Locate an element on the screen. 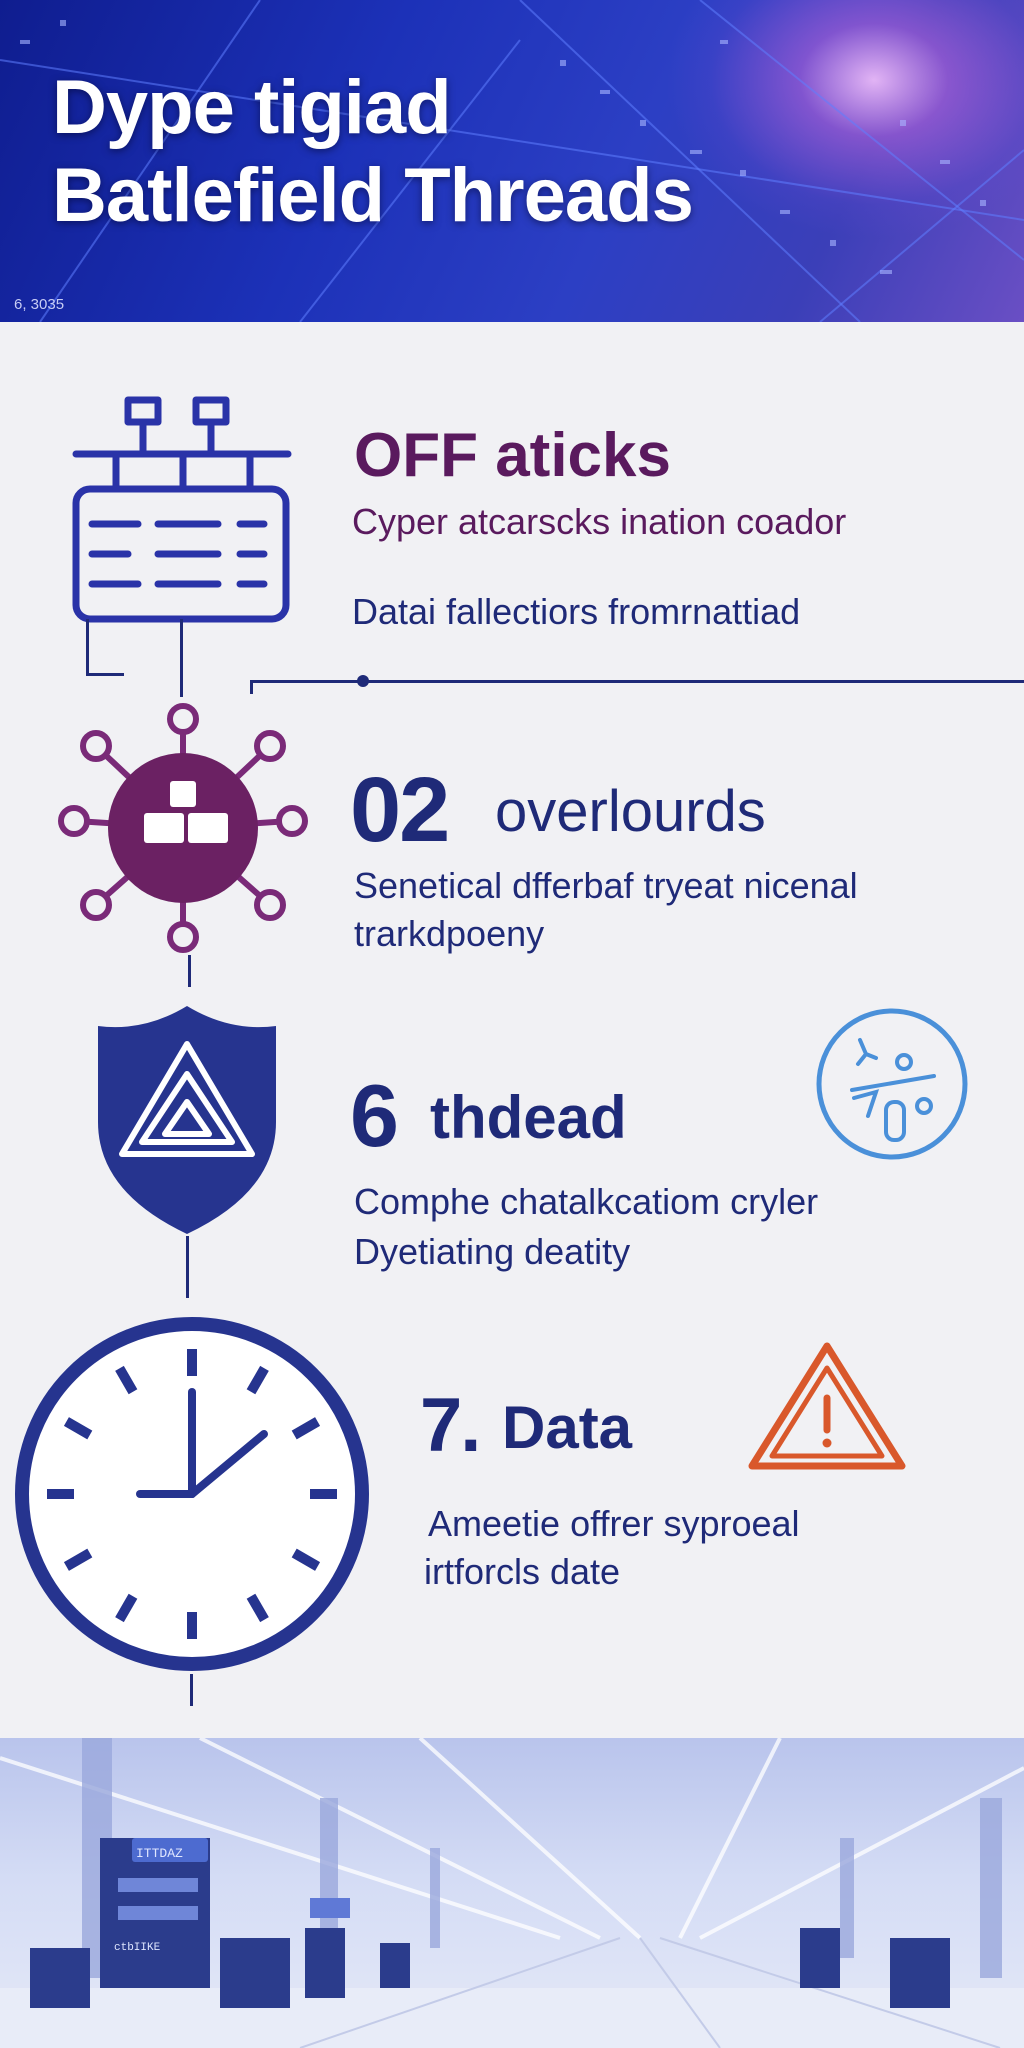  shield-warning-icon is located at coordinates (187, 1120).